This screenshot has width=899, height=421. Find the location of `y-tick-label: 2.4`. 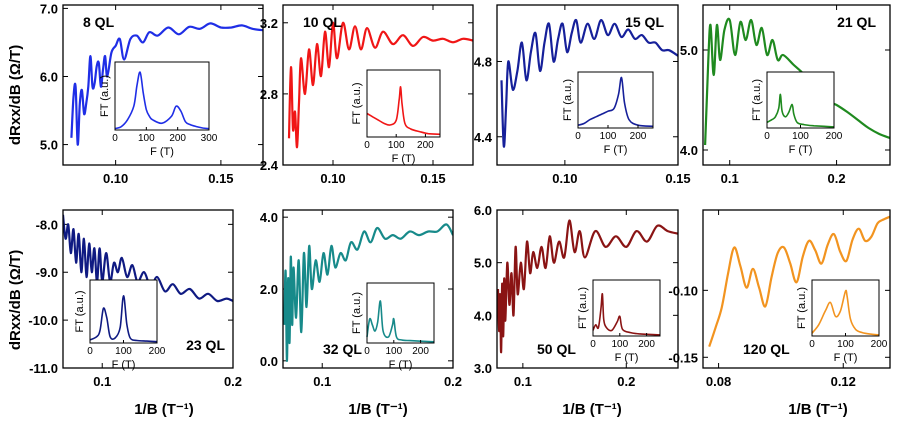

y-tick-label: 2.4 is located at coordinates (269, 165).